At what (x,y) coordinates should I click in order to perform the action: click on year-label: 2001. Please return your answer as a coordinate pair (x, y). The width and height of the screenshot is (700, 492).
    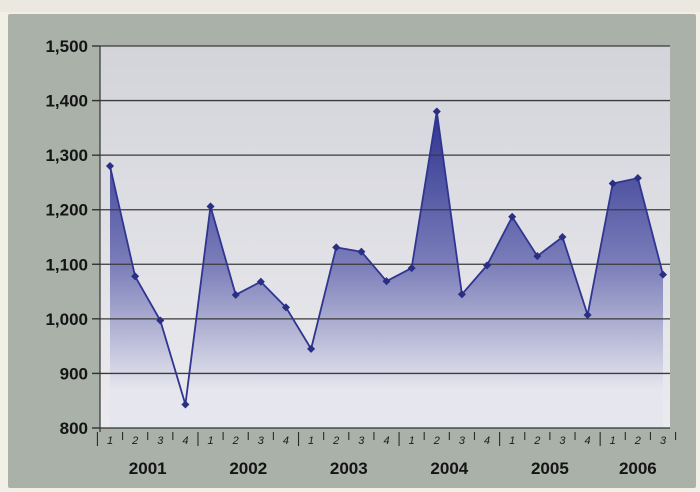
    Looking at the image, I should click on (148, 468).